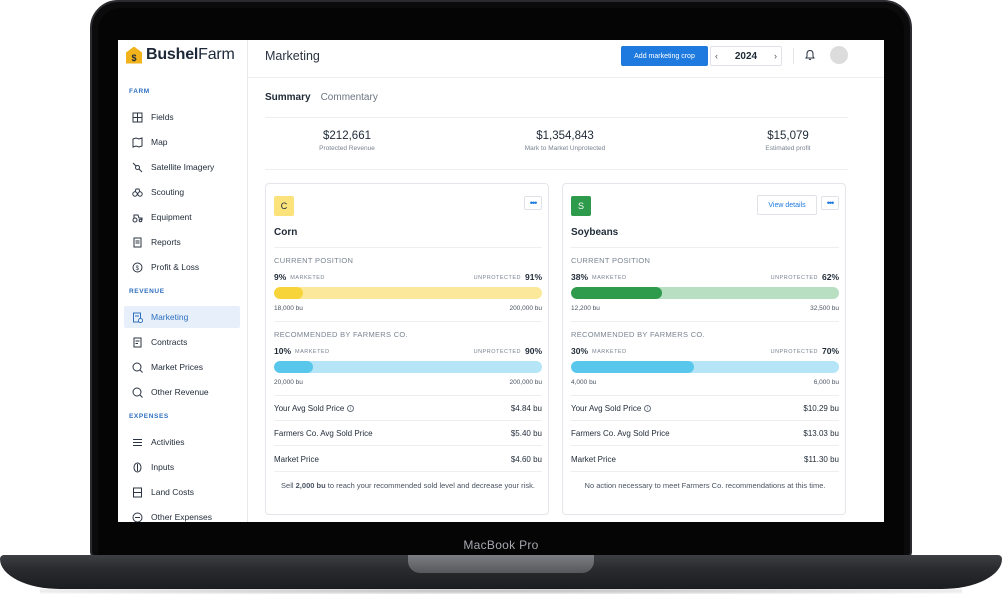 The height and width of the screenshot is (600, 1002). Describe the element at coordinates (137, 467) in the screenshot. I see `seed-icon` at that location.